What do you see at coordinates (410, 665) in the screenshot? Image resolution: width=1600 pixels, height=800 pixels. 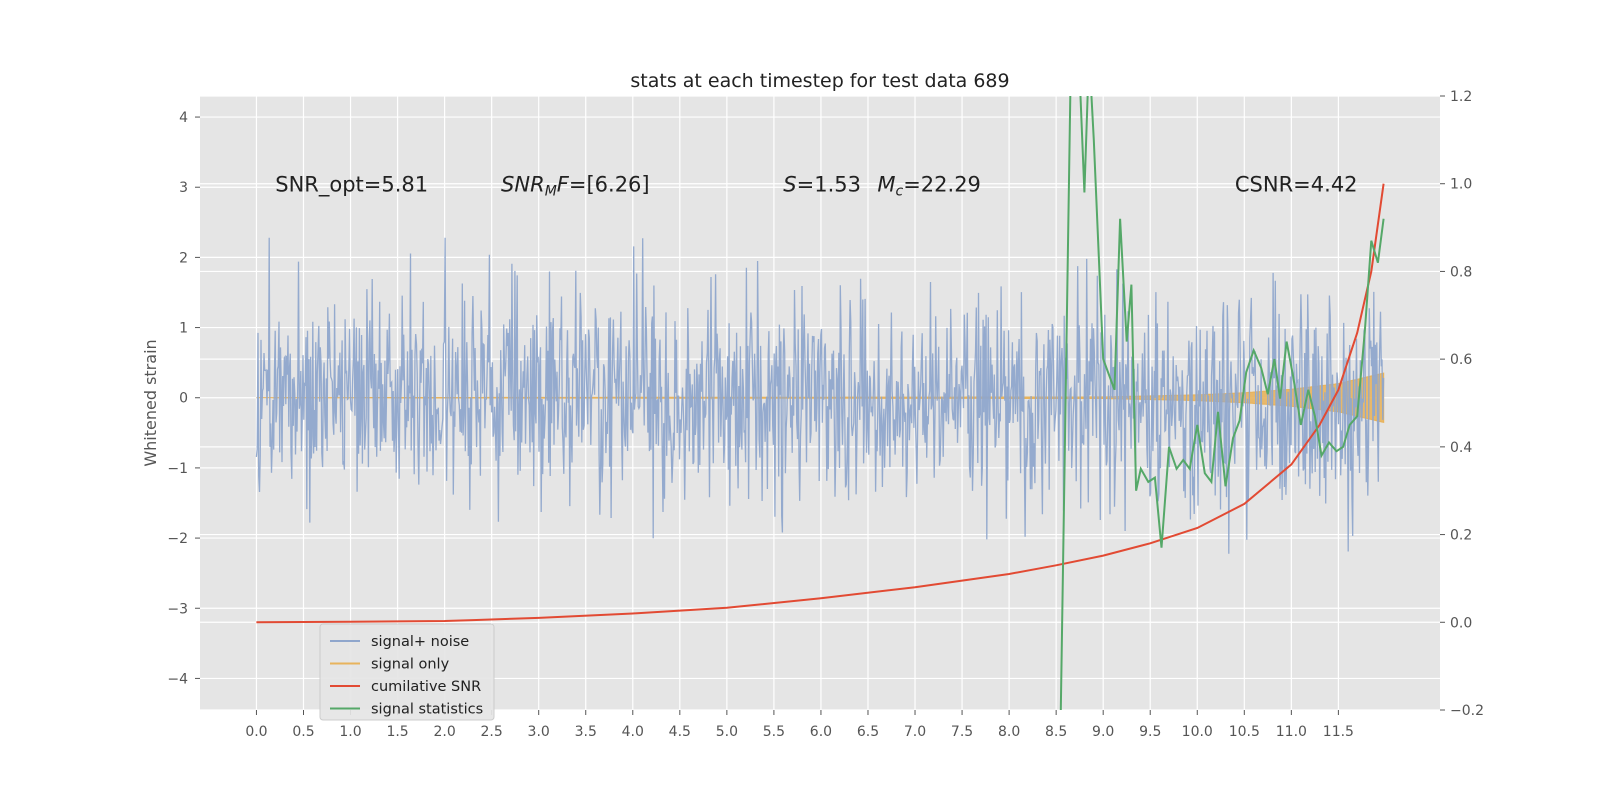 I see `legend-label: signal only` at bounding box center [410, 665].